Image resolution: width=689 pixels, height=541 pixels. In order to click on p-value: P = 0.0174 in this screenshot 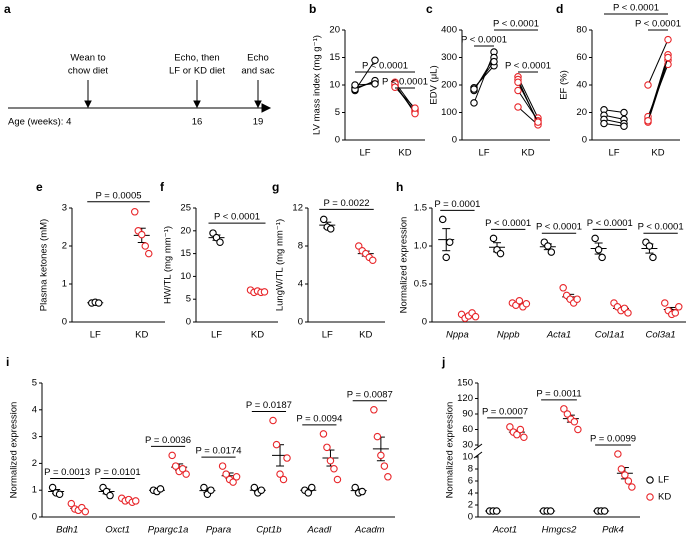, I will do `click(218, 451)`.